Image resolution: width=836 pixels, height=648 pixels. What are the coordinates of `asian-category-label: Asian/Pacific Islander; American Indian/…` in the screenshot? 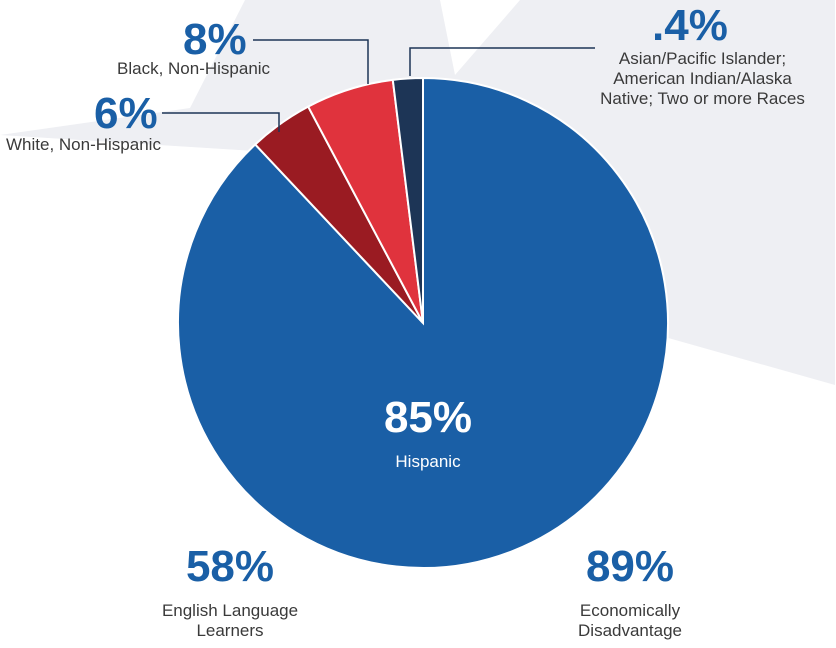 It's located at (702, 79).